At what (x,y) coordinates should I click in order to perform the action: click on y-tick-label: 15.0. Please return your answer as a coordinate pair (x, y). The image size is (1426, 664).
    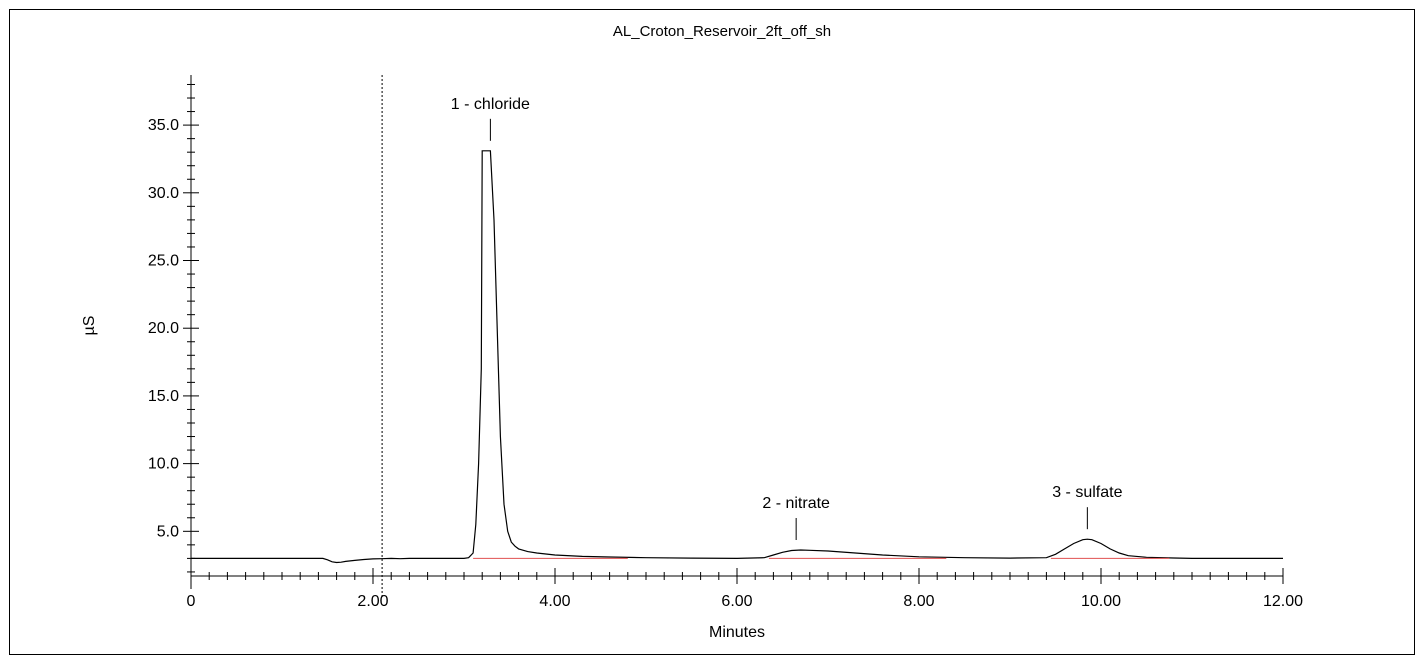
    Looking at the image, I should click on (163, 396).